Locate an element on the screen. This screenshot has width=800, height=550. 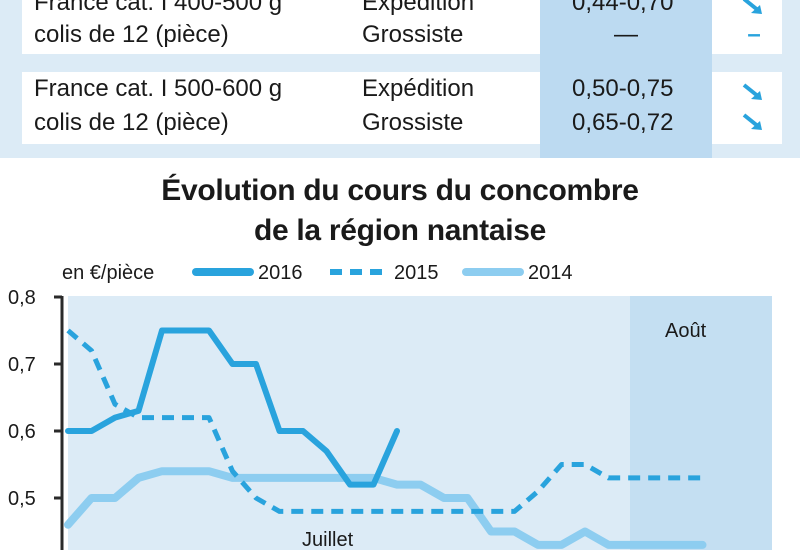
chart-title-line2: de la région nantaise is located at coordinates (400, 230).